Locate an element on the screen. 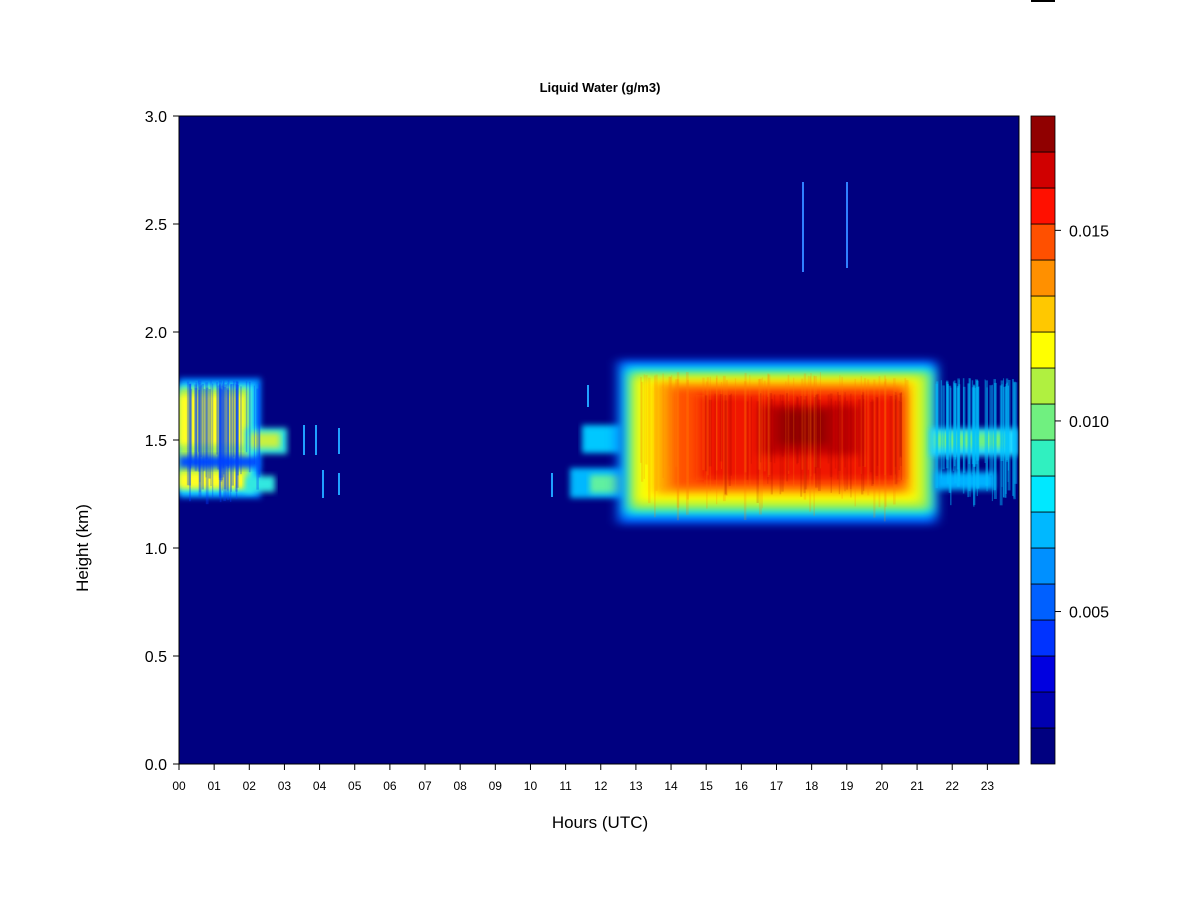 This screenshot has width=1200, height=900. cloud-morning-gap is located at coordinates (219, 462).